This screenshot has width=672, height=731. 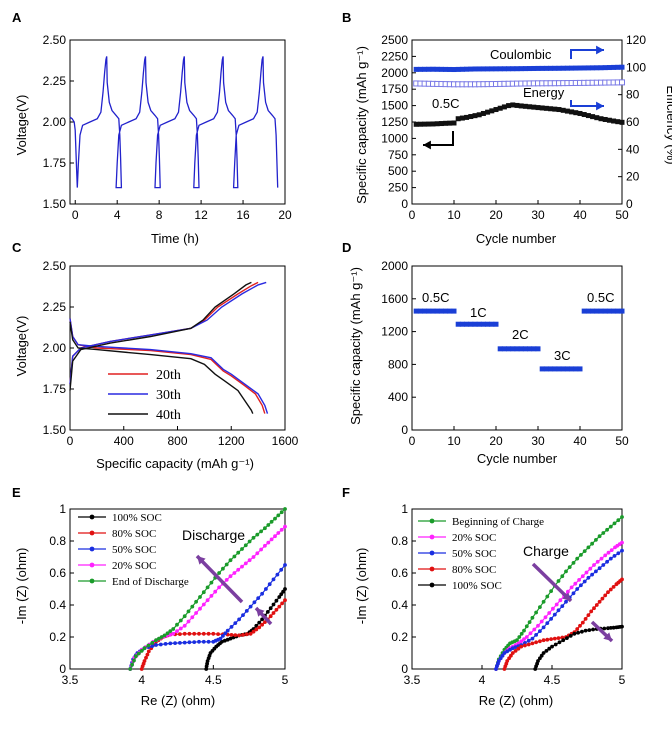 What do you see at coordinates (404, 204) in the screenshot?
I see `y-tick-label-b: 0` at bounding box center [404, 204].